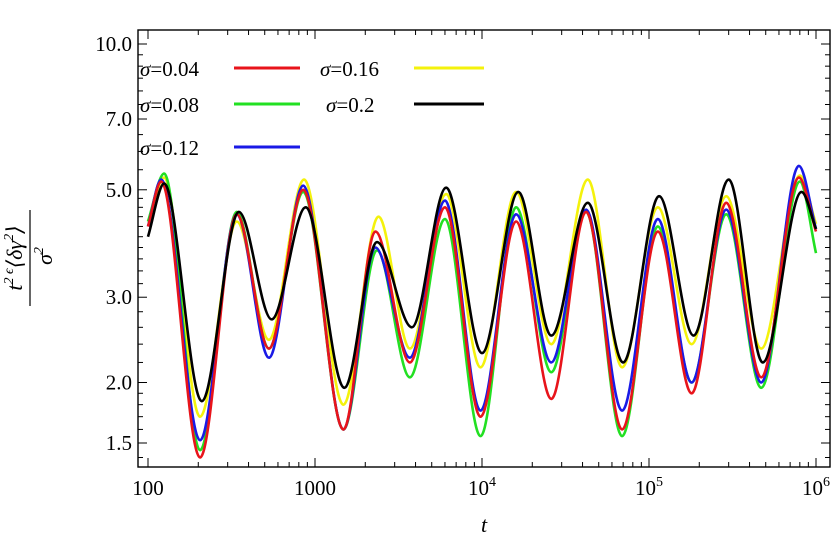 The height and width of the screenshot is (541, 834). Describe the element at coordinates (9, 237) in the screenshot. I see `y-label-numerator-sup: 2` at that location.